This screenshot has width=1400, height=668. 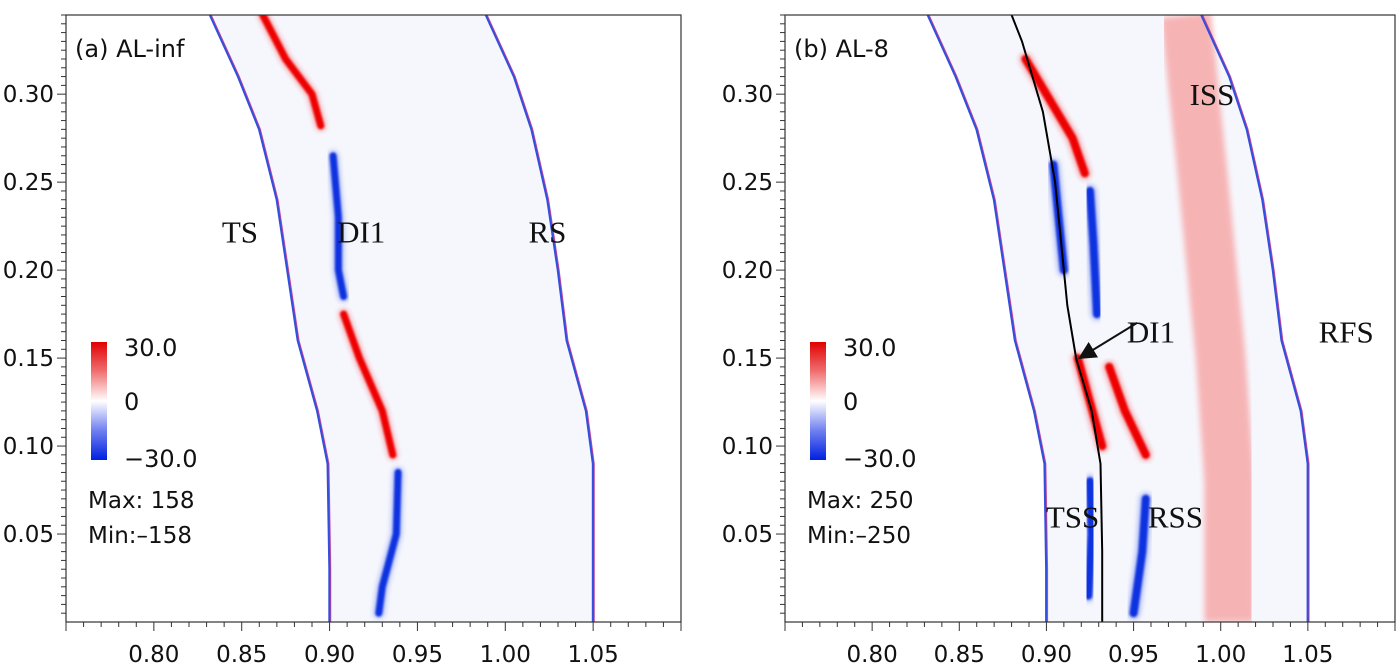 What do you see at coordinates (860, 518) in the screenshot?
I see `stats: Max: 250 Min:–250` at bounding box center [860, 518].